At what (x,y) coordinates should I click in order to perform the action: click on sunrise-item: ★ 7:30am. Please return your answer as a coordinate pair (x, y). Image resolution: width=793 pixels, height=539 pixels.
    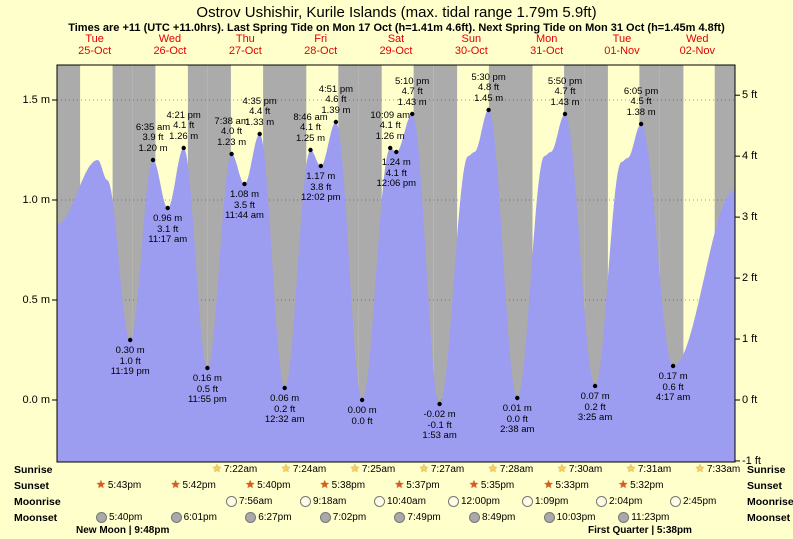
    Looking at the image, I should click on (579, 469).